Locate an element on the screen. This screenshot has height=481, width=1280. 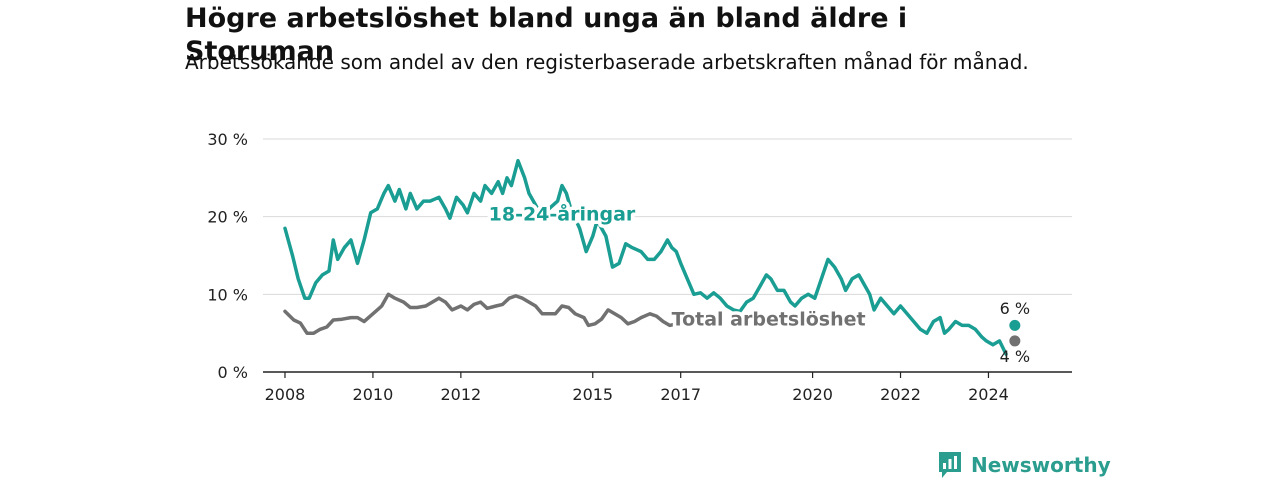
x-tick-label: 2012 is located at coordinates (460, 394).